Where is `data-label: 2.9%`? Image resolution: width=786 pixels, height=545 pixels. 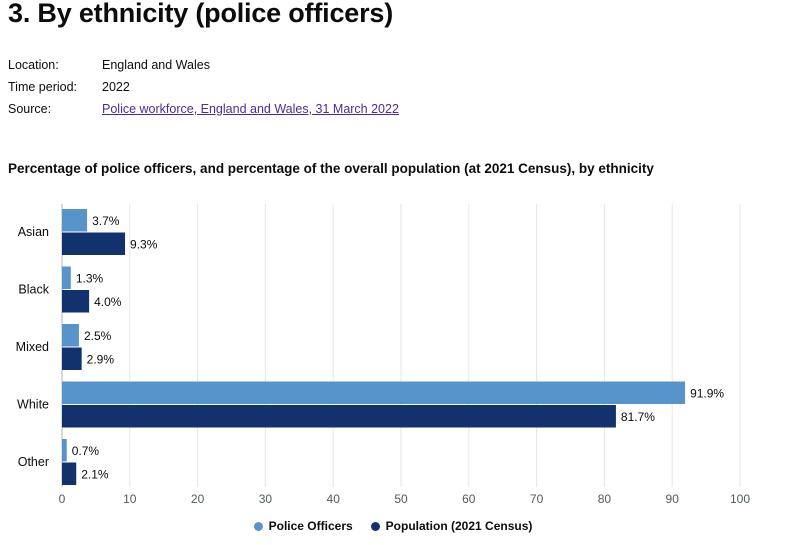 data-label: 2.9% is located at coordinates (101, 359).